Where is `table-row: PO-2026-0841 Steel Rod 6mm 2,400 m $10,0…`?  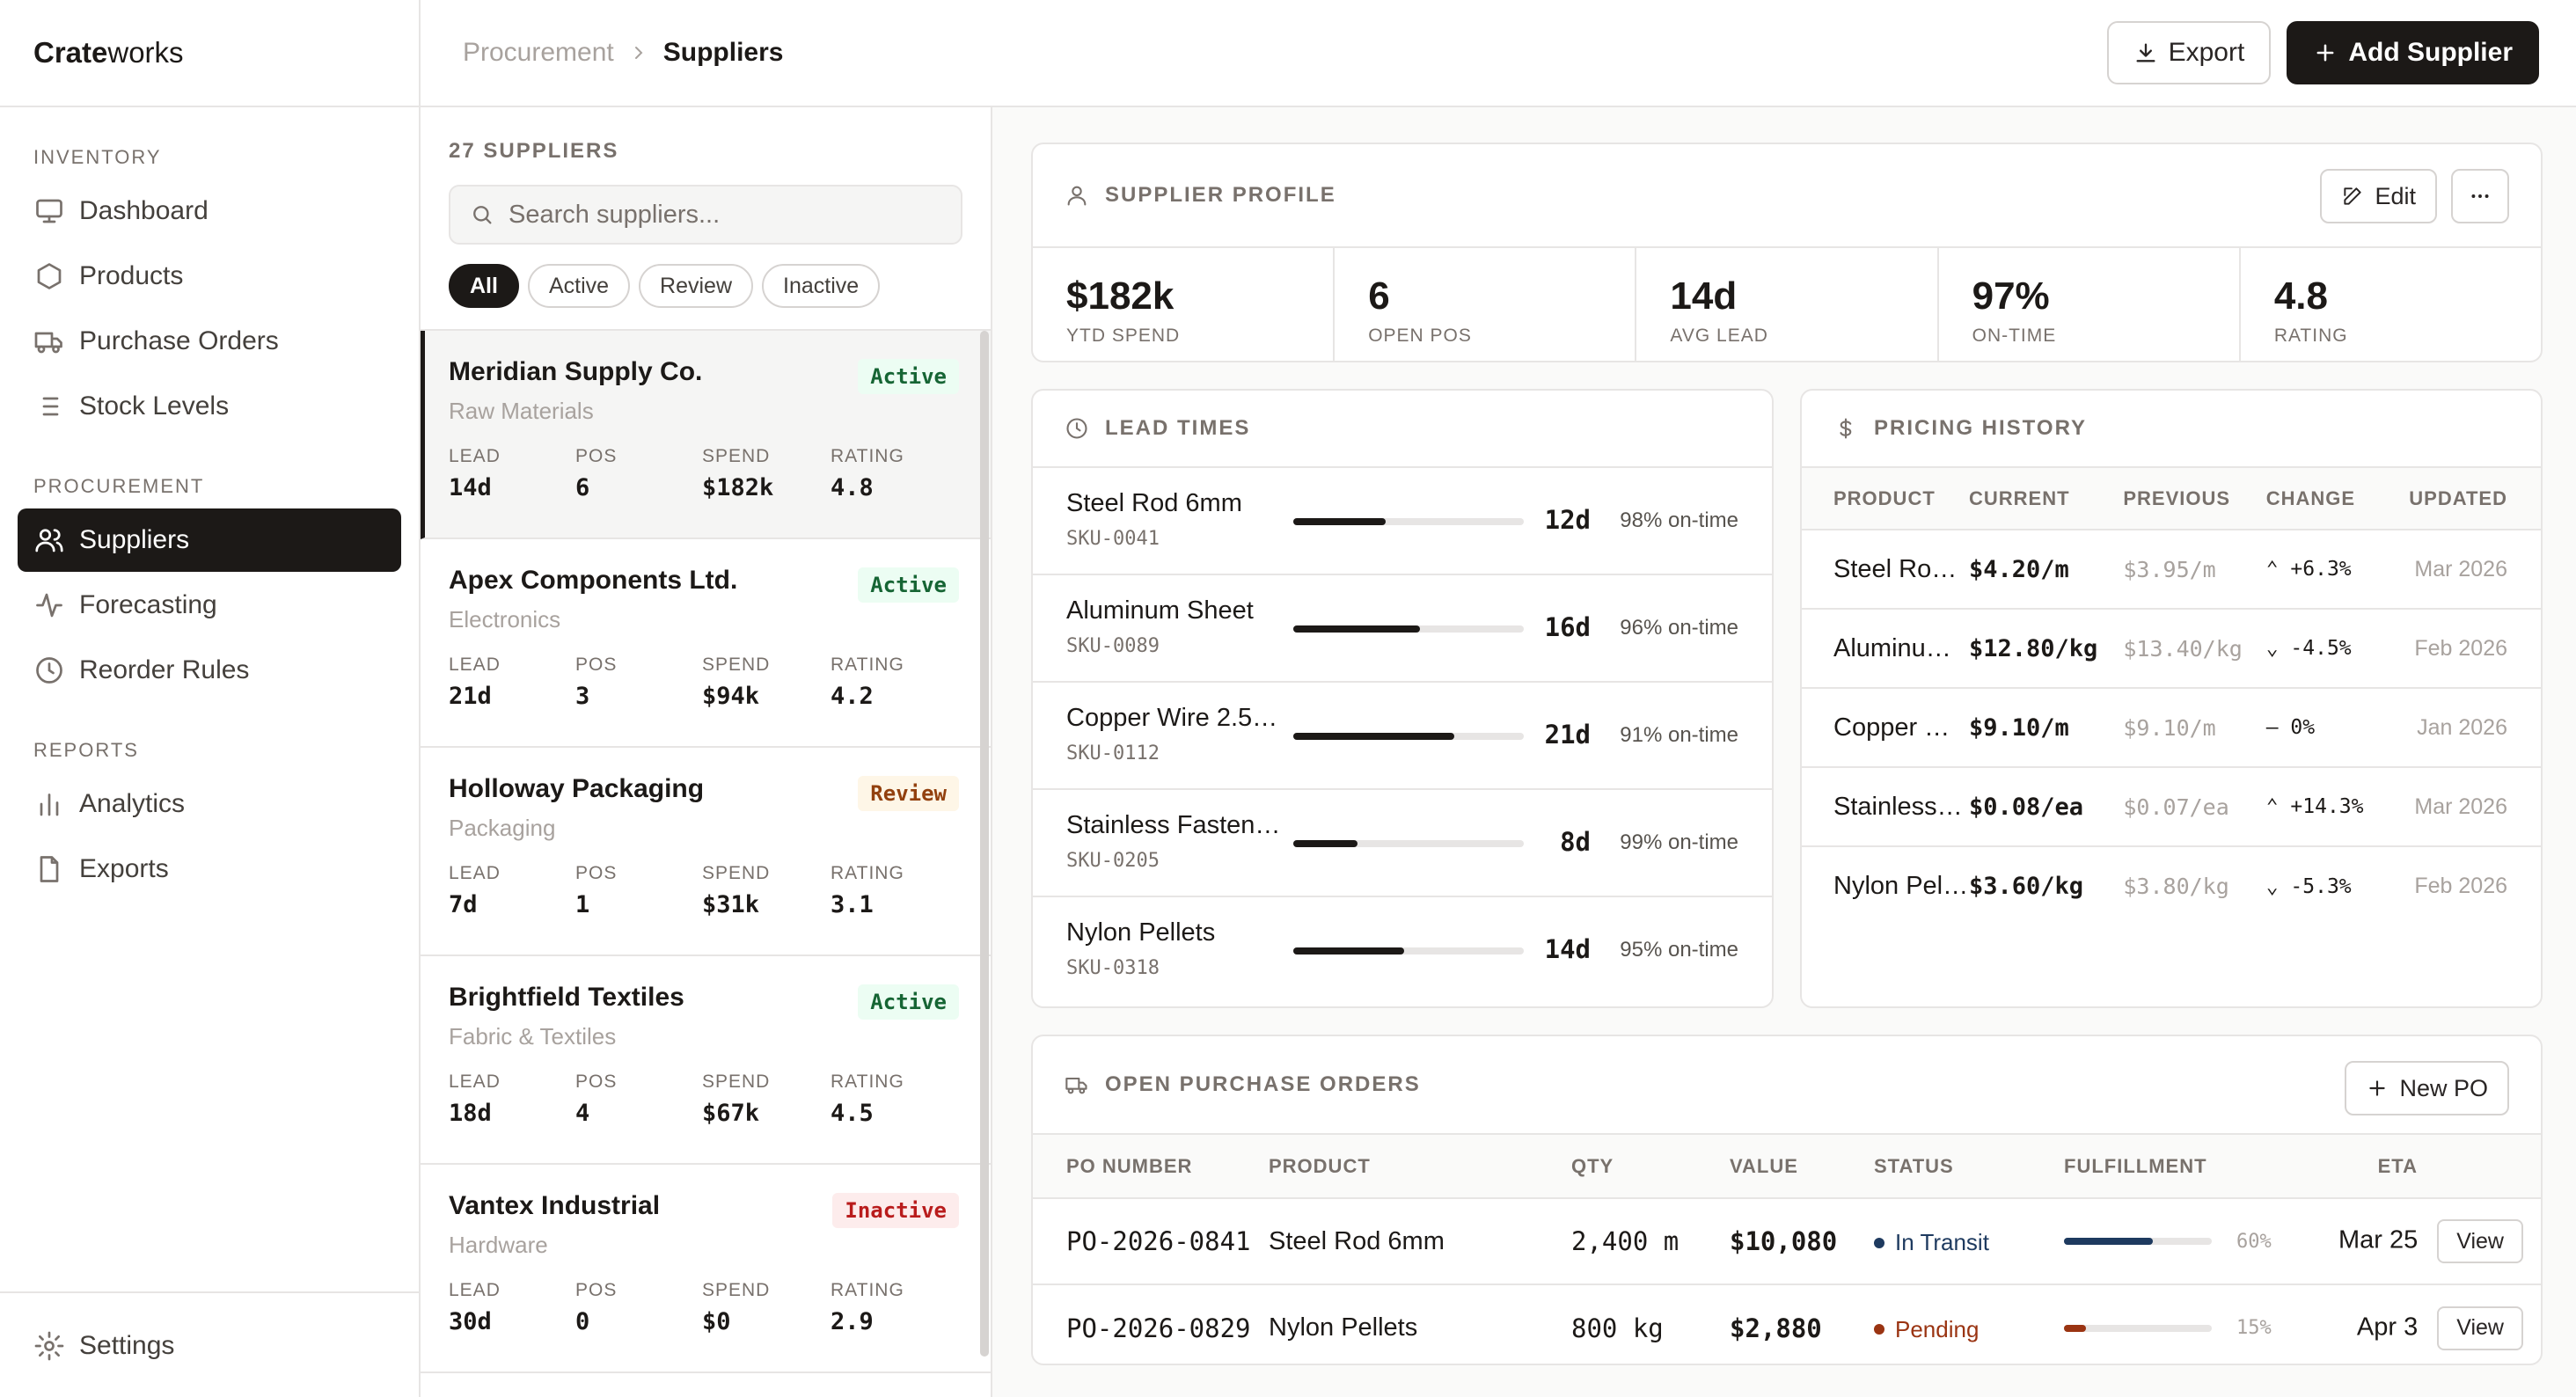 table-row: PO-2026-0841 Steel Rod 6mm 2,400 m $10,0… is located at coordinates (1787, 1241).